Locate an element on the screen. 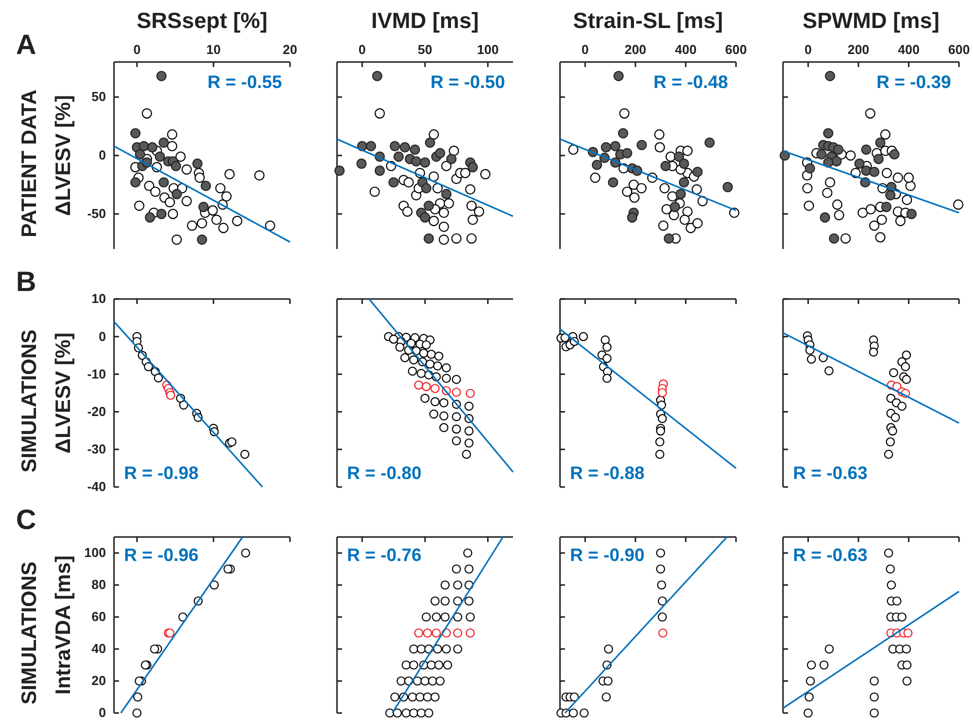 The height and width of the screenshot is (725, 973). annotation: R = -0.48 is located at coordinates (690, 82).